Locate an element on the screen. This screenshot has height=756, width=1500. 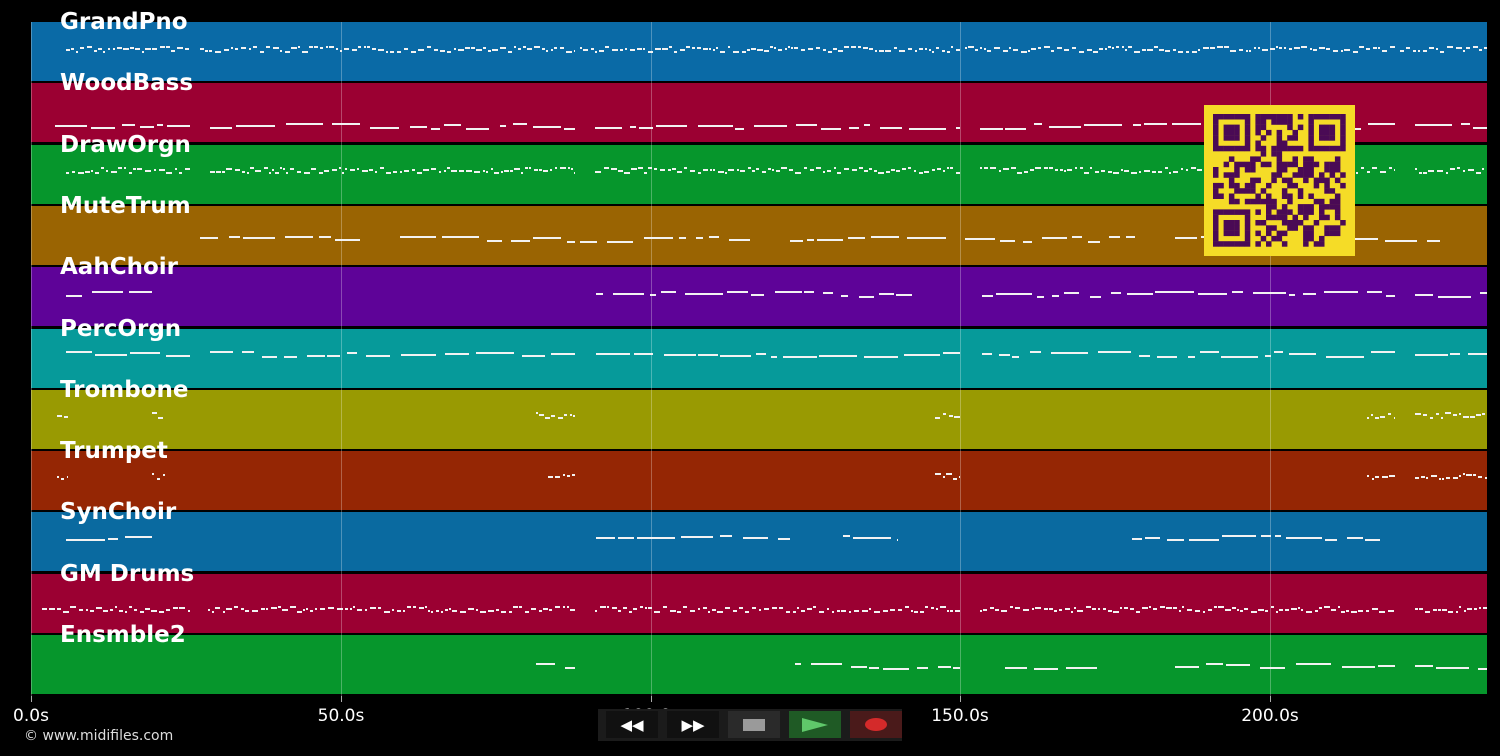
record-button is located at coordinates (876, 724).